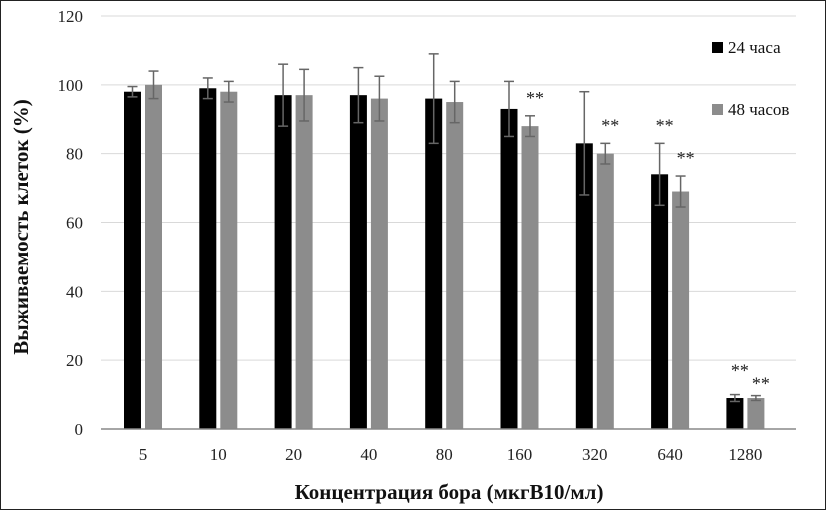  Describe the element at coordinates (79, 429) in the screenshot. I see `y-tick-label-0: 0` at that location.